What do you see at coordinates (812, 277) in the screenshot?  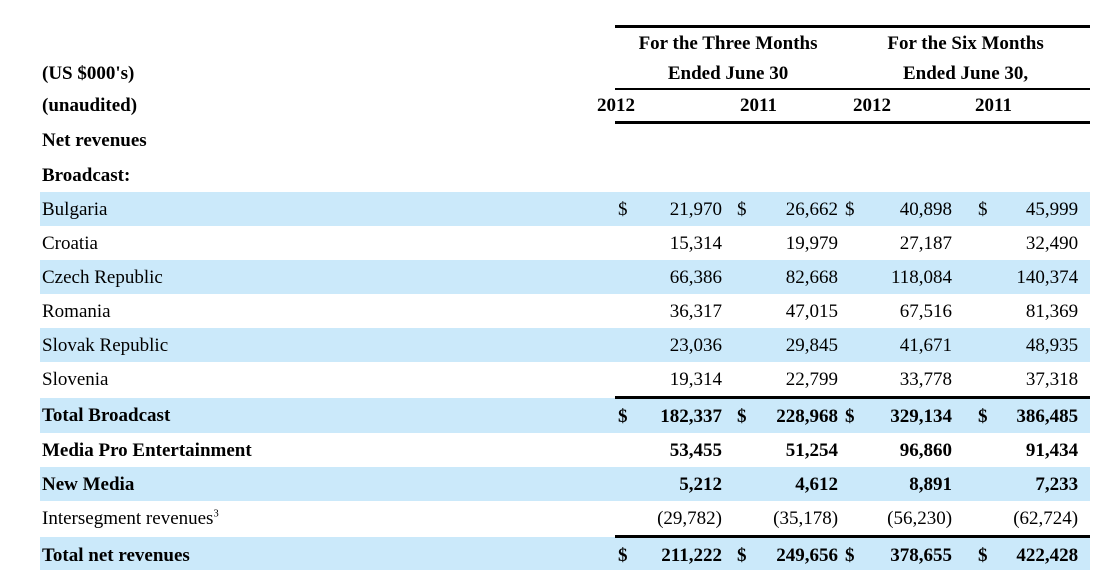 I see `value-cell: 82,668` at bounding box center [812, 277].